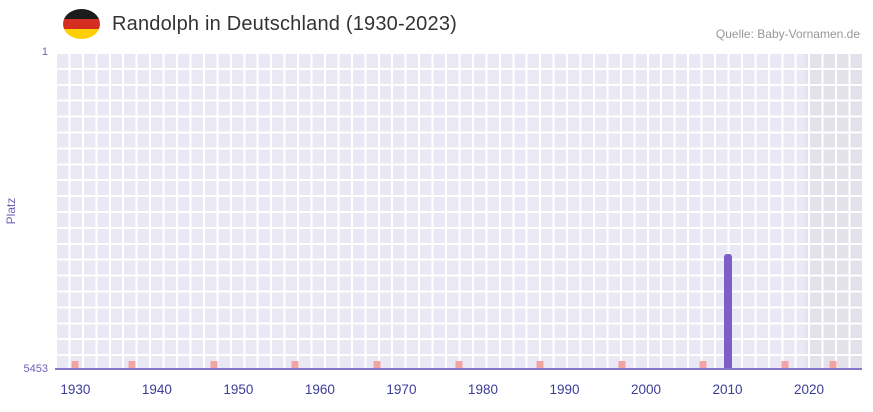 This screenshot has height=412, width=873. I want to click on x-tick-1950: 1950, so click(238, 389).